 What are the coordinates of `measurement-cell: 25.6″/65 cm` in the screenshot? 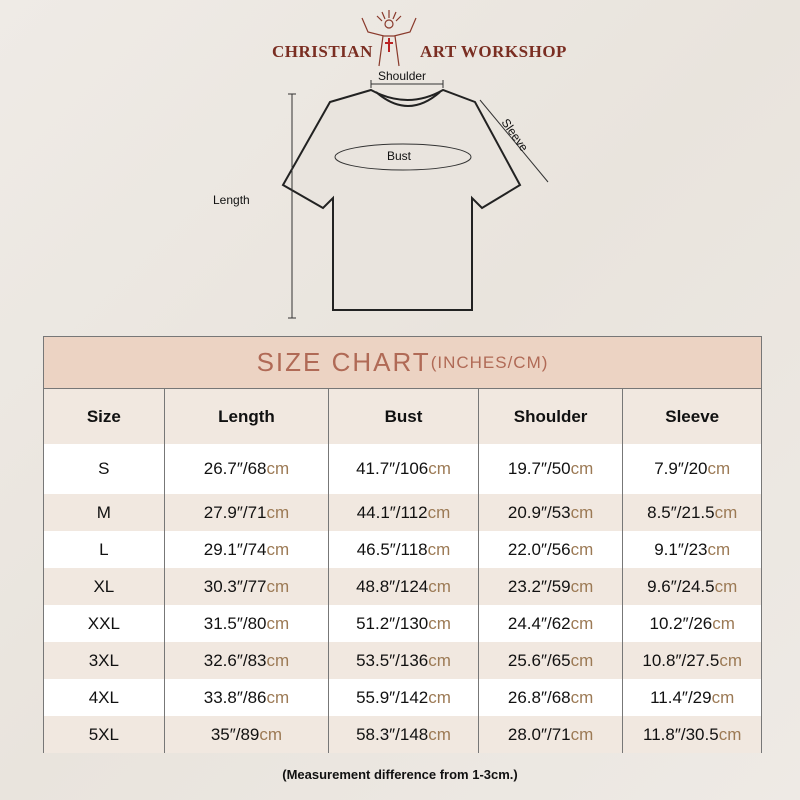 It's located at (551, 660).